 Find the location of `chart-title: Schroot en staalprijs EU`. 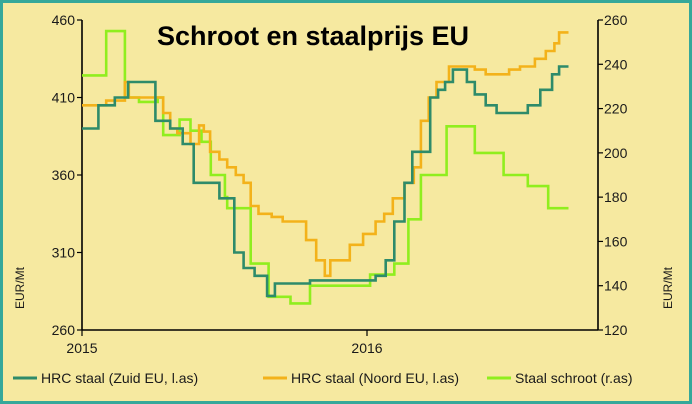

chart-title: Schroot en staalprijs EU is located at coordinates (313, 36).